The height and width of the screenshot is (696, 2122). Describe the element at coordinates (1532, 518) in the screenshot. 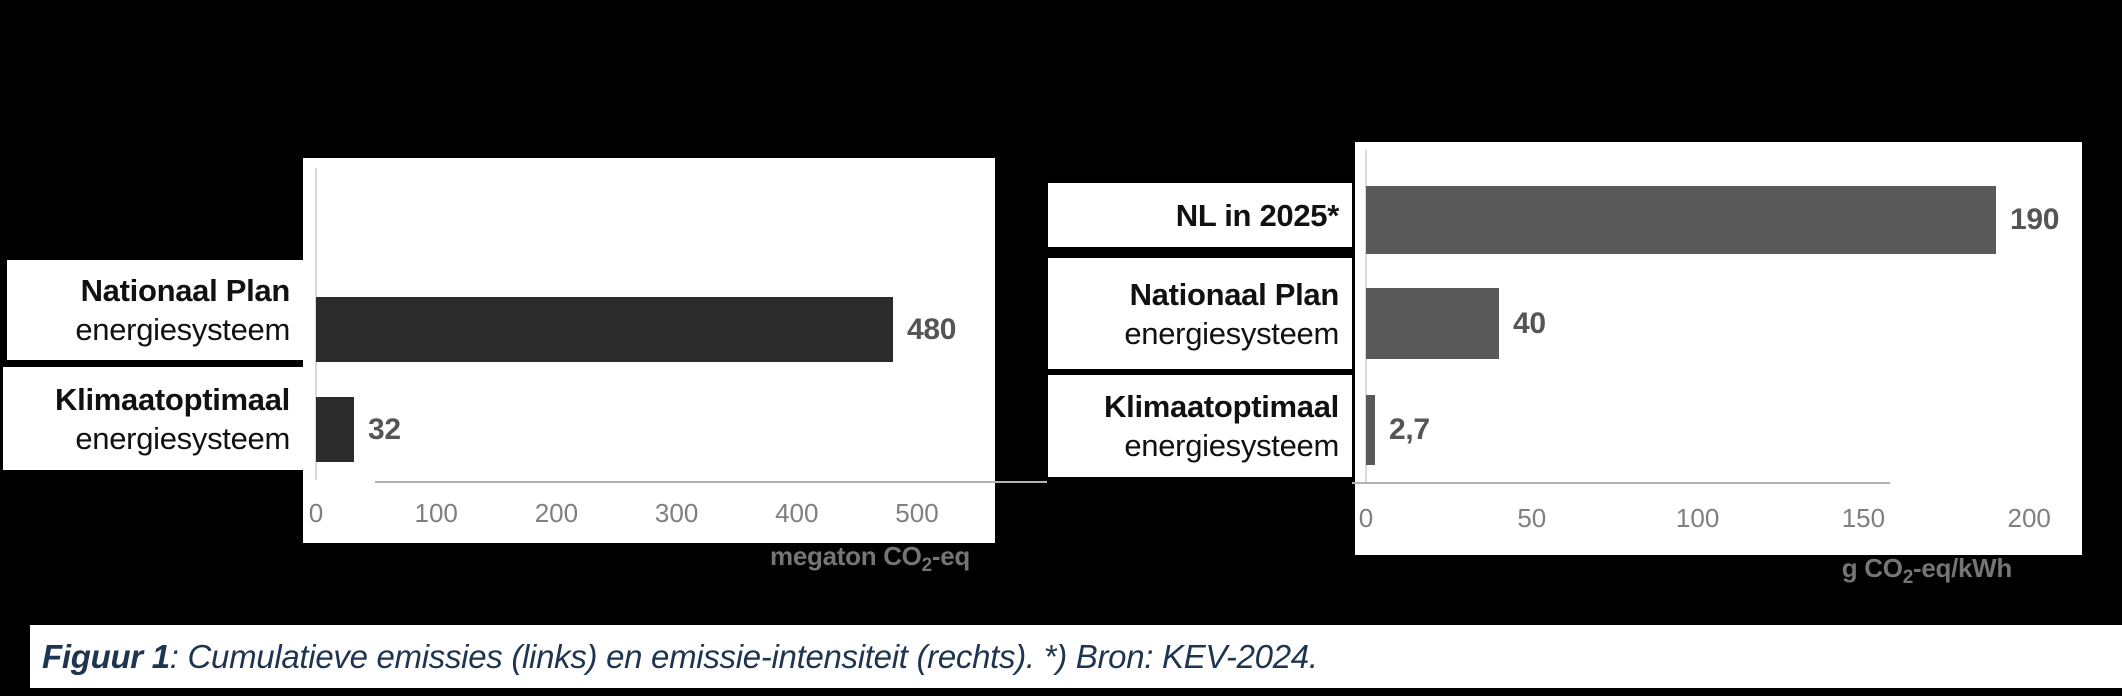

I see `x-tick: 50` at that location.